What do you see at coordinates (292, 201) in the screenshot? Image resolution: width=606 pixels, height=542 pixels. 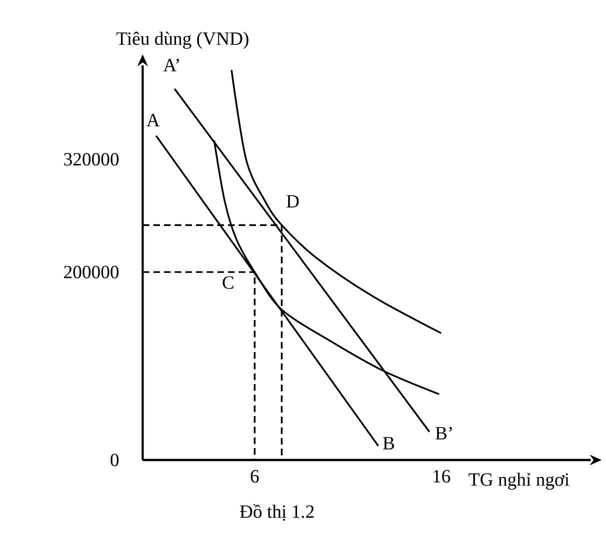 I see `annotation: D` at bounding box center [292, 201].